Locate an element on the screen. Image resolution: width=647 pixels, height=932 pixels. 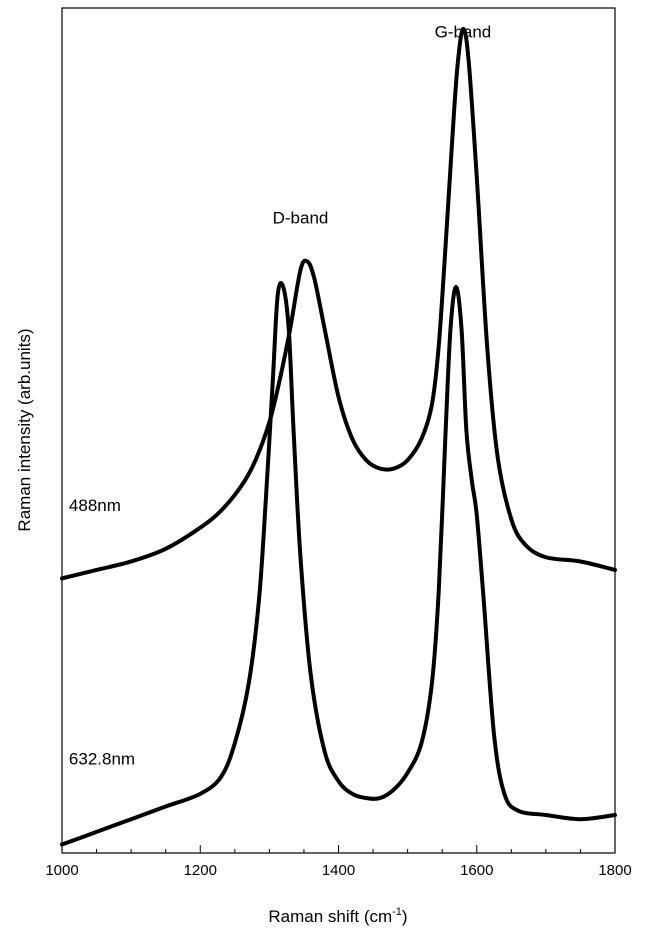
x-axis-ticks: 1000 1200 1400 1600 1800 is located at coordinates (338, 862).